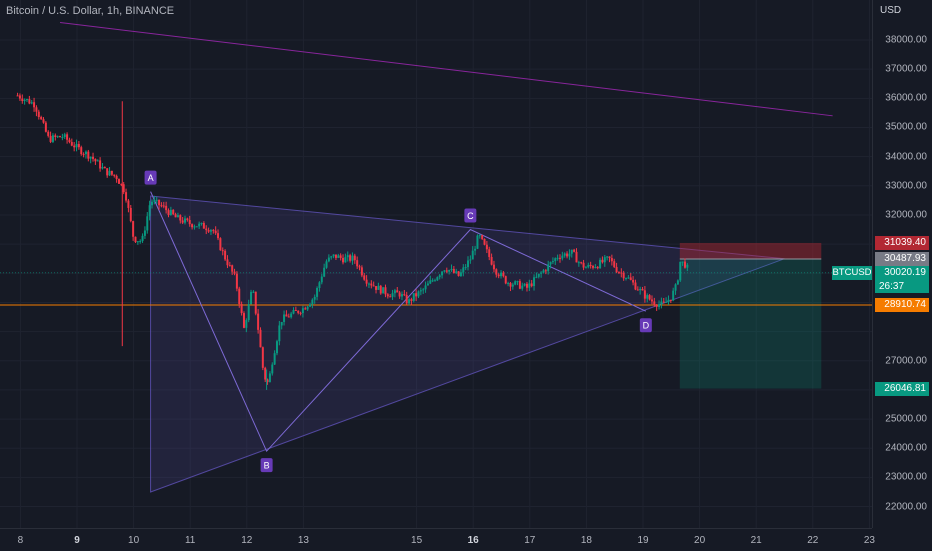 This screenshot has width=932, height=551. What do you see at coordinates (437, 539) in the screenshot?
I see `time-axis: 8 9 10 11 12 13 15 16 17 18 19 20 21 22 23` at bounding box center [437, 539].